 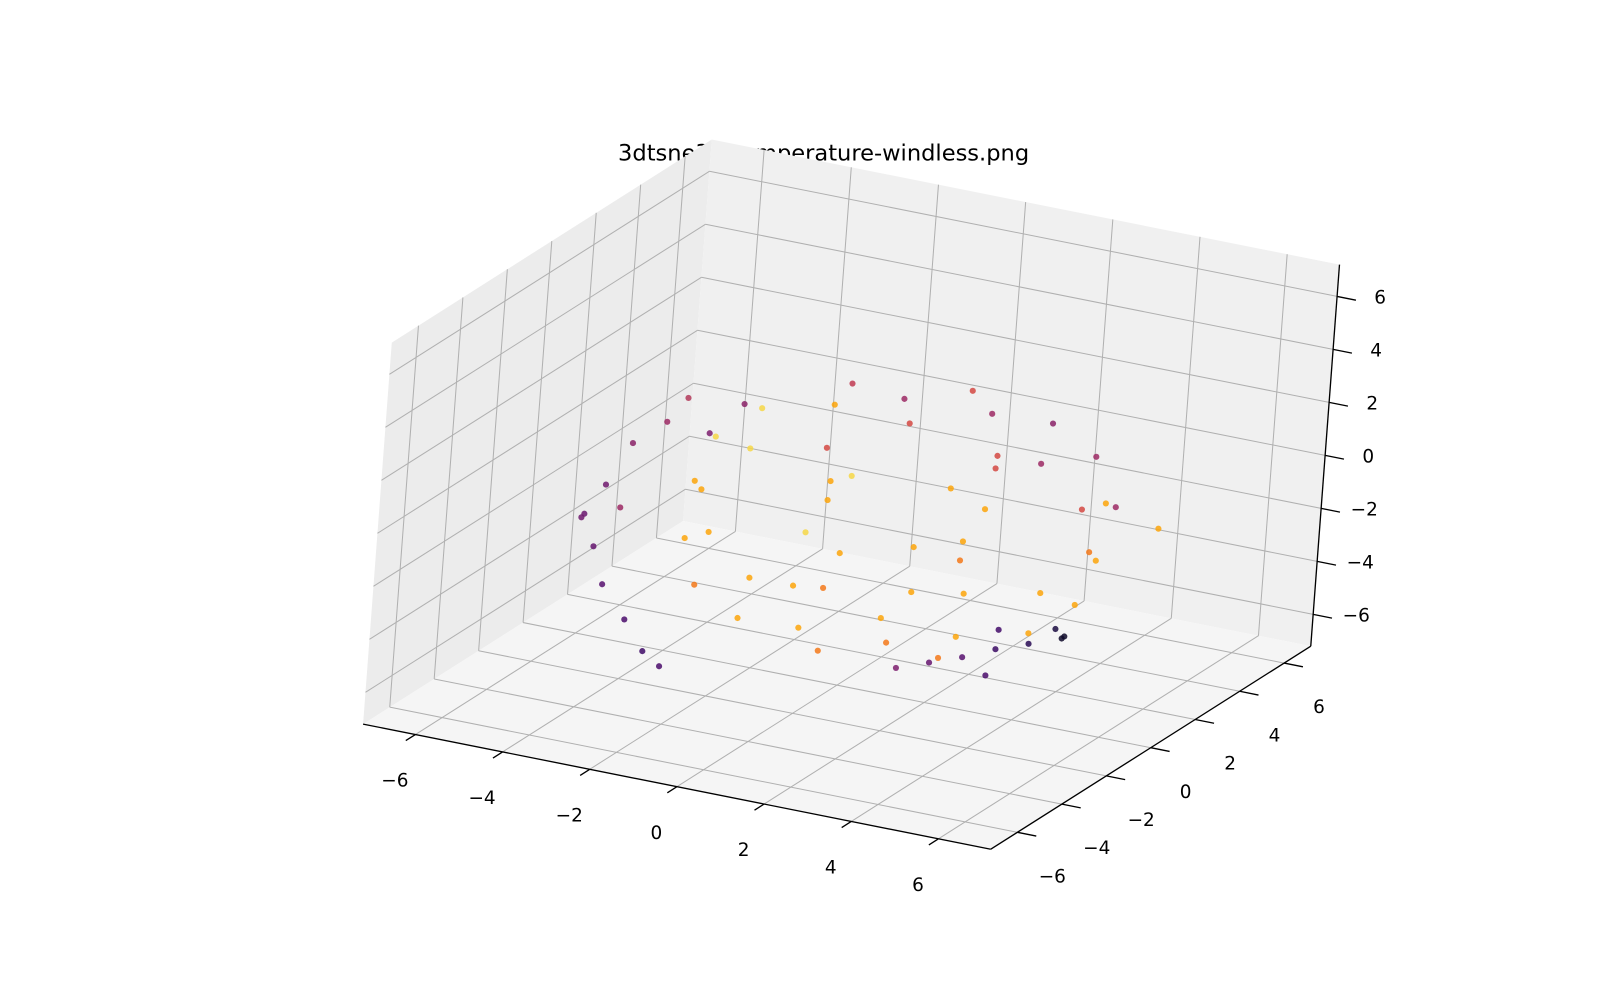 I want to click on x-tick-label: −2, so click(x=569, y=815).